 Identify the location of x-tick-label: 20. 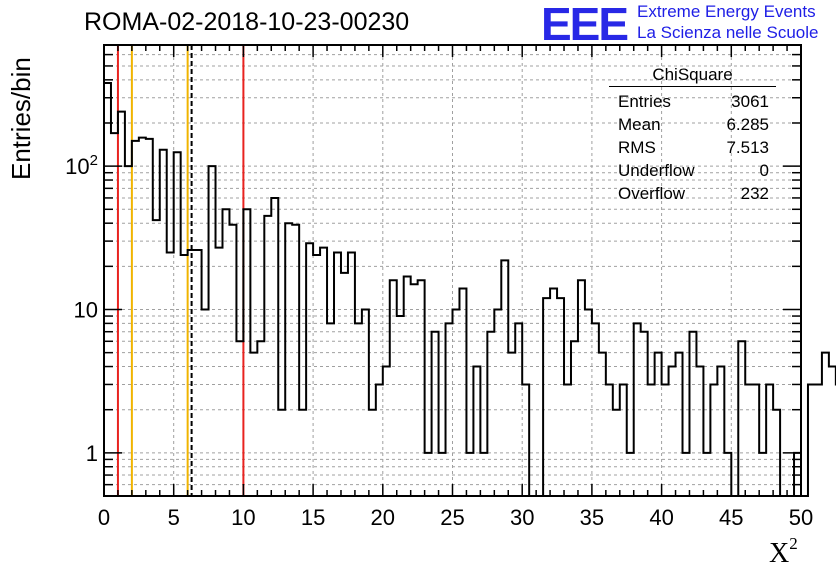
(383, 517).